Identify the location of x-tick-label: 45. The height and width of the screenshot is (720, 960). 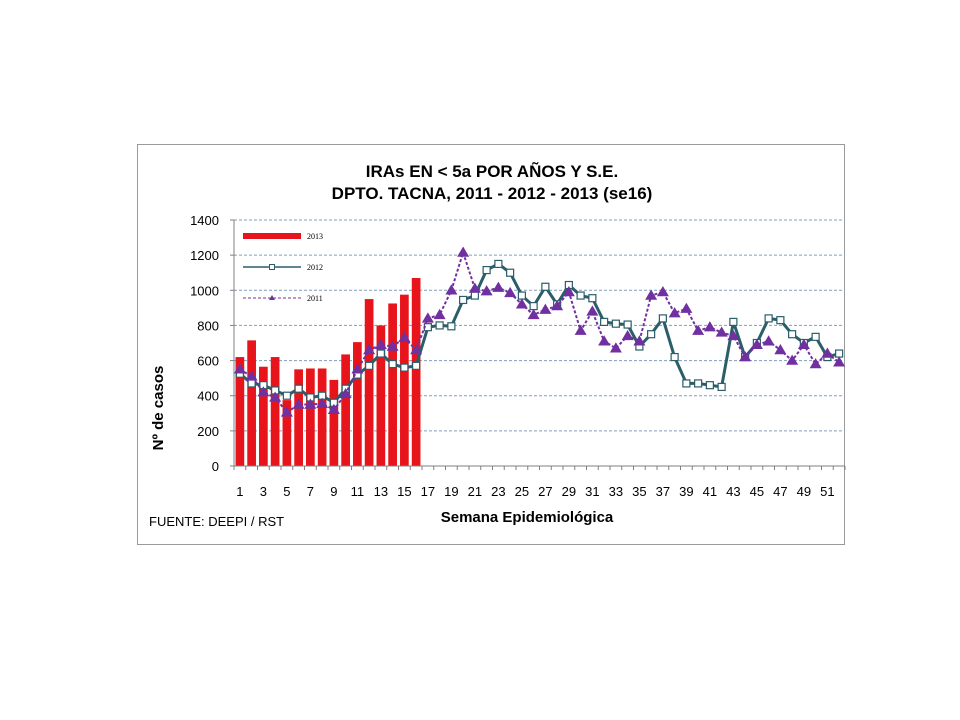
(757, 491).